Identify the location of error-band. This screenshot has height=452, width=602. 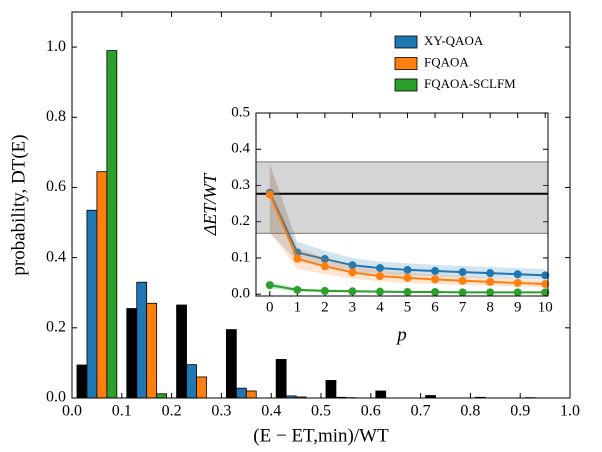
(407, 221).